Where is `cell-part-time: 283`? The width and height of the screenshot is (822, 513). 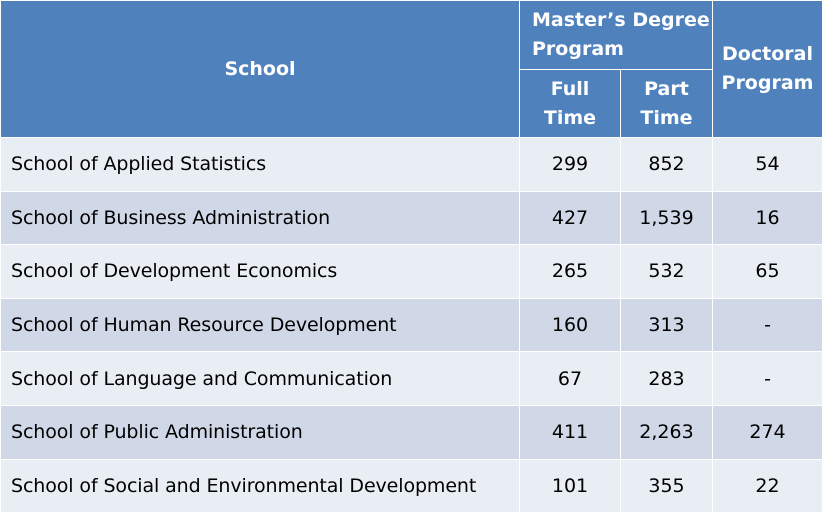
cell-part-time: 283 is located at coordinates (667, 379).